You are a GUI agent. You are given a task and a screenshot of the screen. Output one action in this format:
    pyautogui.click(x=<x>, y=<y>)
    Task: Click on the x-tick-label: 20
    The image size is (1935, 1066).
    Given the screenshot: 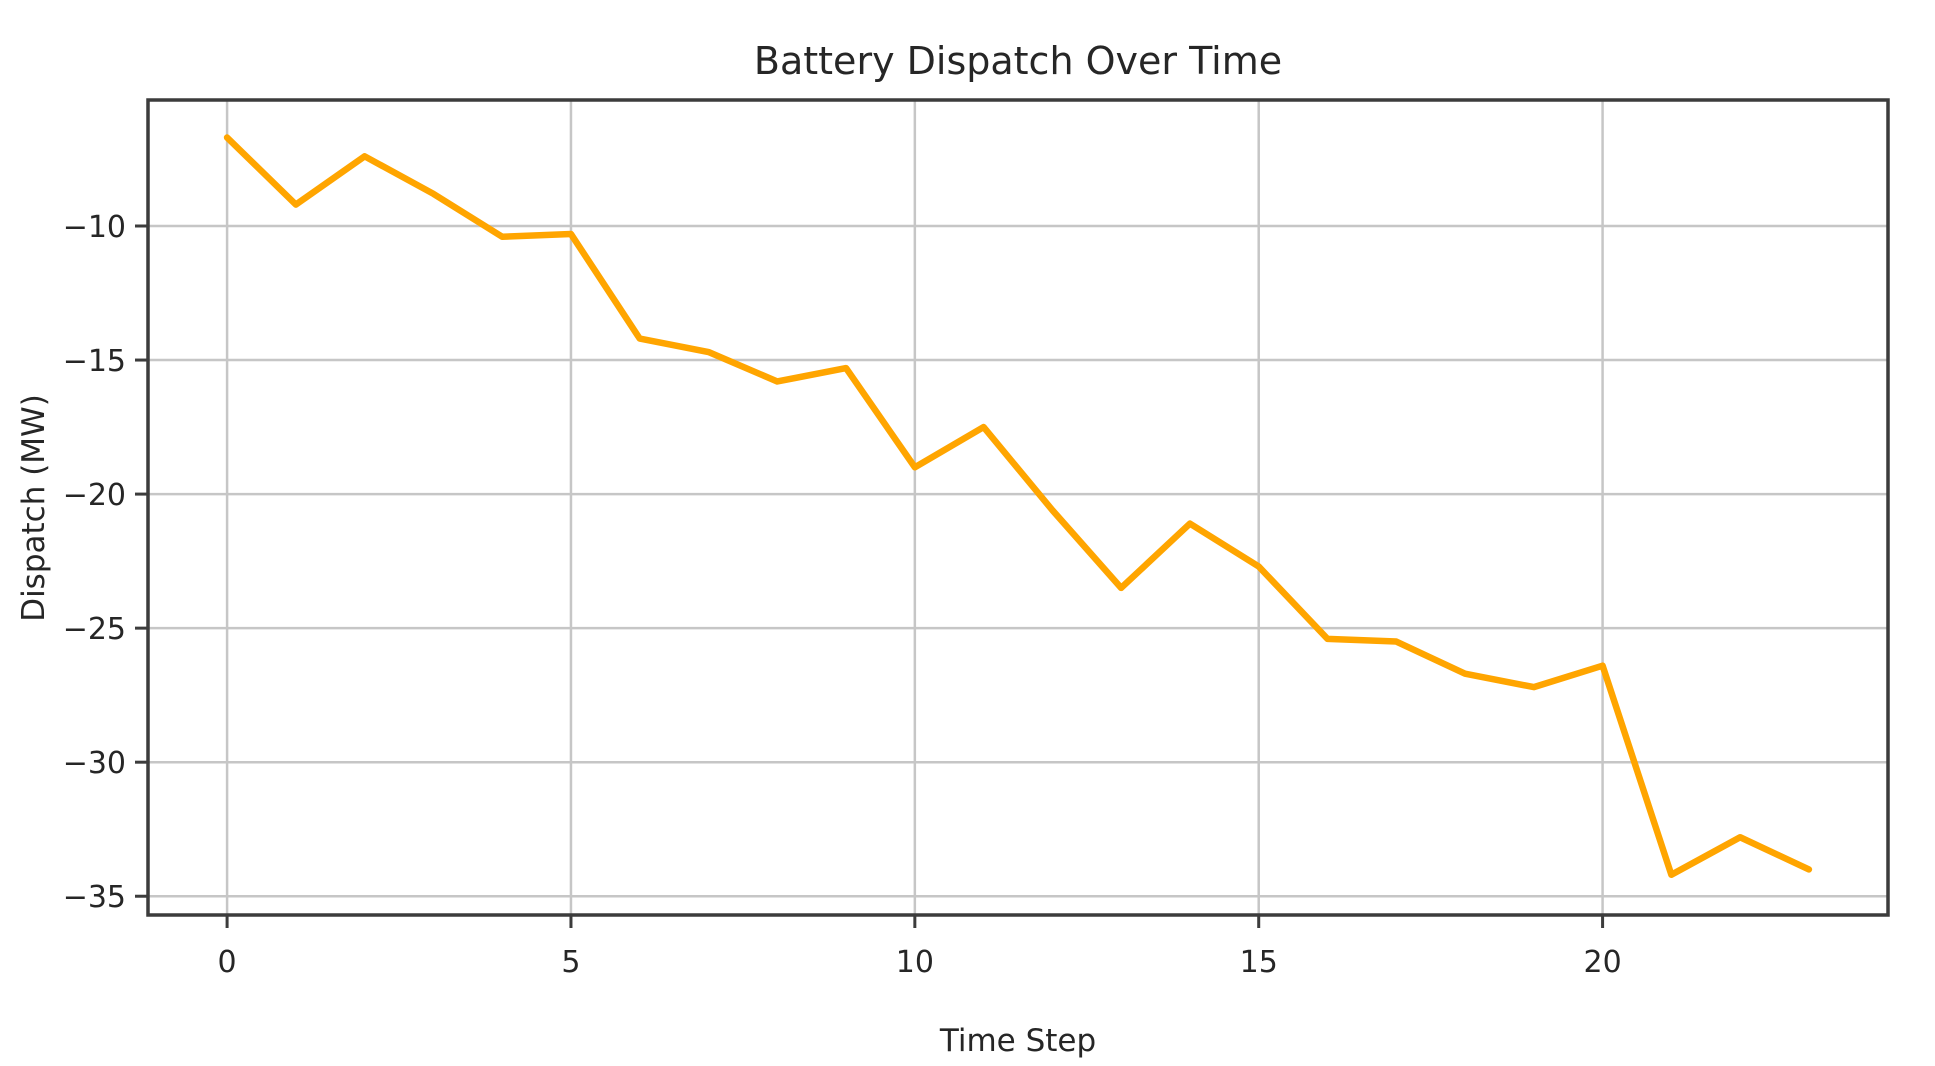 What is the action you would take?
    pyautogui.click(x=1602, y=962)
    